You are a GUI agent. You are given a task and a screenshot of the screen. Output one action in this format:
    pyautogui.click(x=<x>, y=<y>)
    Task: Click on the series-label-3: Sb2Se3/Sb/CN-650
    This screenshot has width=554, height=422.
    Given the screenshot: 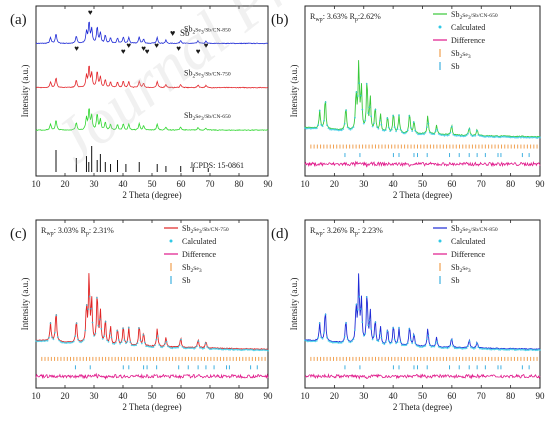 What is the action you would take?
    pyautogui.click(x=207, y=116)
    